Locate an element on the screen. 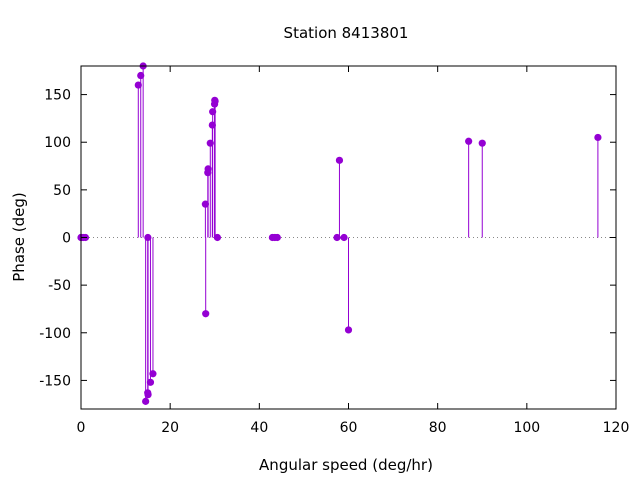 Image resolution: width=640 pixels, height=480 pixels. chart-title: Station 8413801 is located at coordinates (346, 33).